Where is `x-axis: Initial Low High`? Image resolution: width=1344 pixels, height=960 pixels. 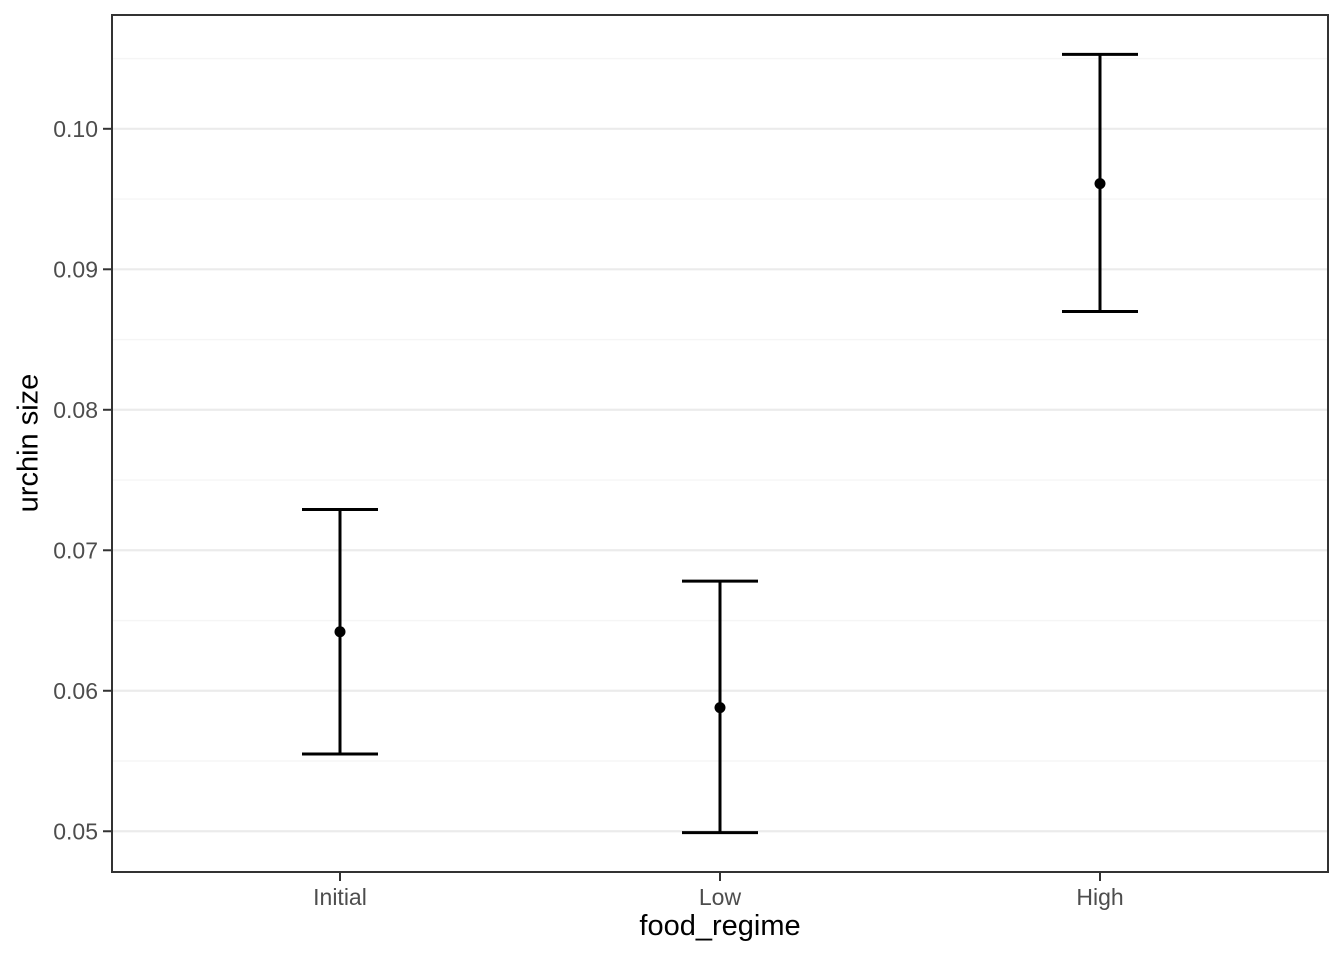
x-axis: Initial Low High is located at coordinates (718, 891).